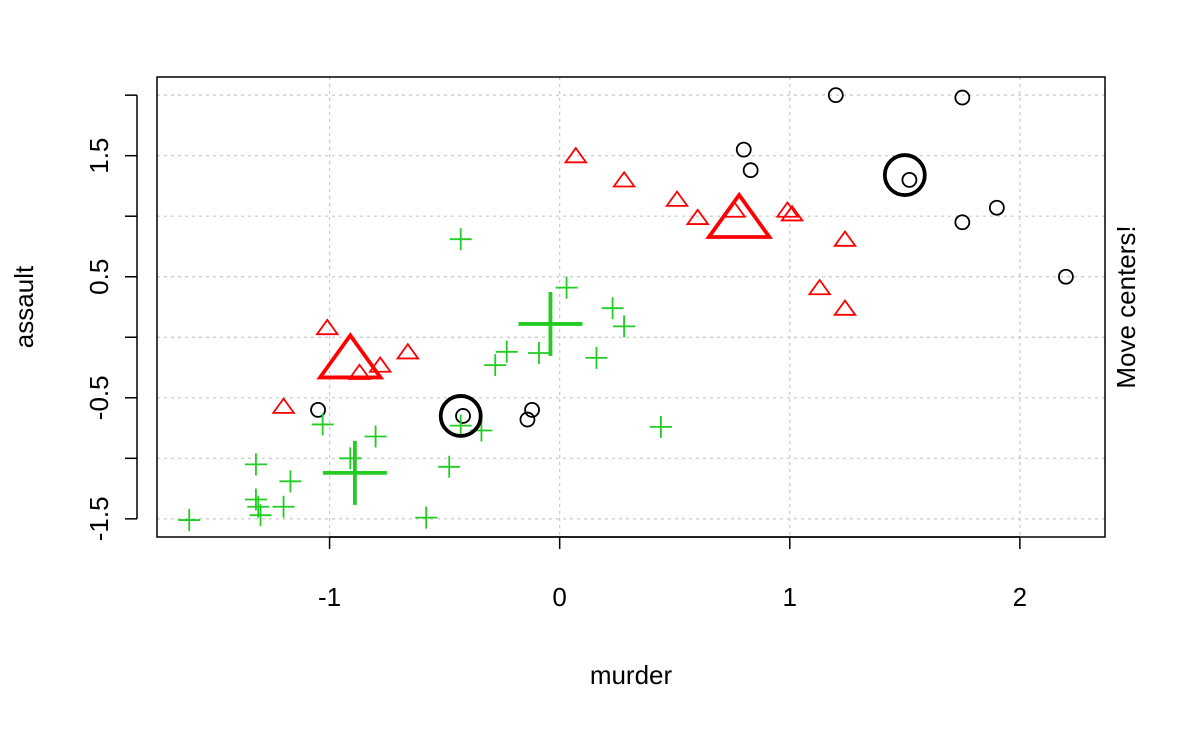 This screenshot has width=1186, height=733. I want to click on y-tick-label: -0.5, so click(99, 397).